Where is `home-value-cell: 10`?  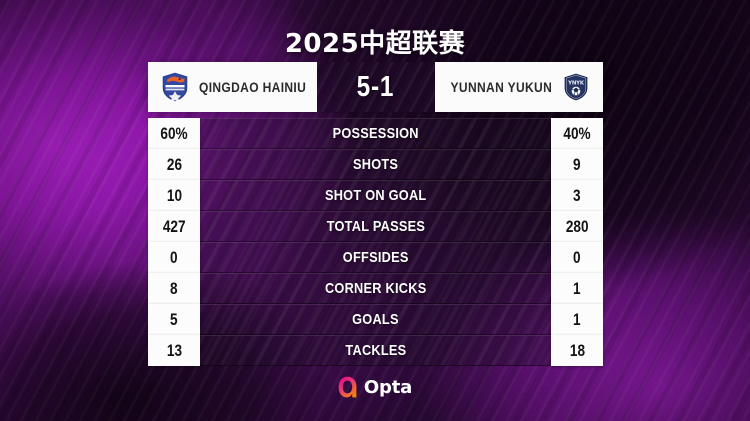
home-value-cell: 10 is located at coordinates (174, 195).